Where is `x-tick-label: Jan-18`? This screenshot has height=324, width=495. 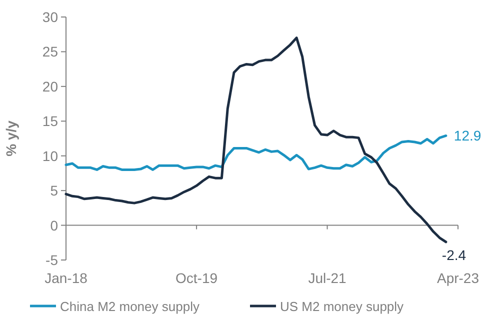
x-tick-label: Jan-18 is located at coordinates (66, 278).